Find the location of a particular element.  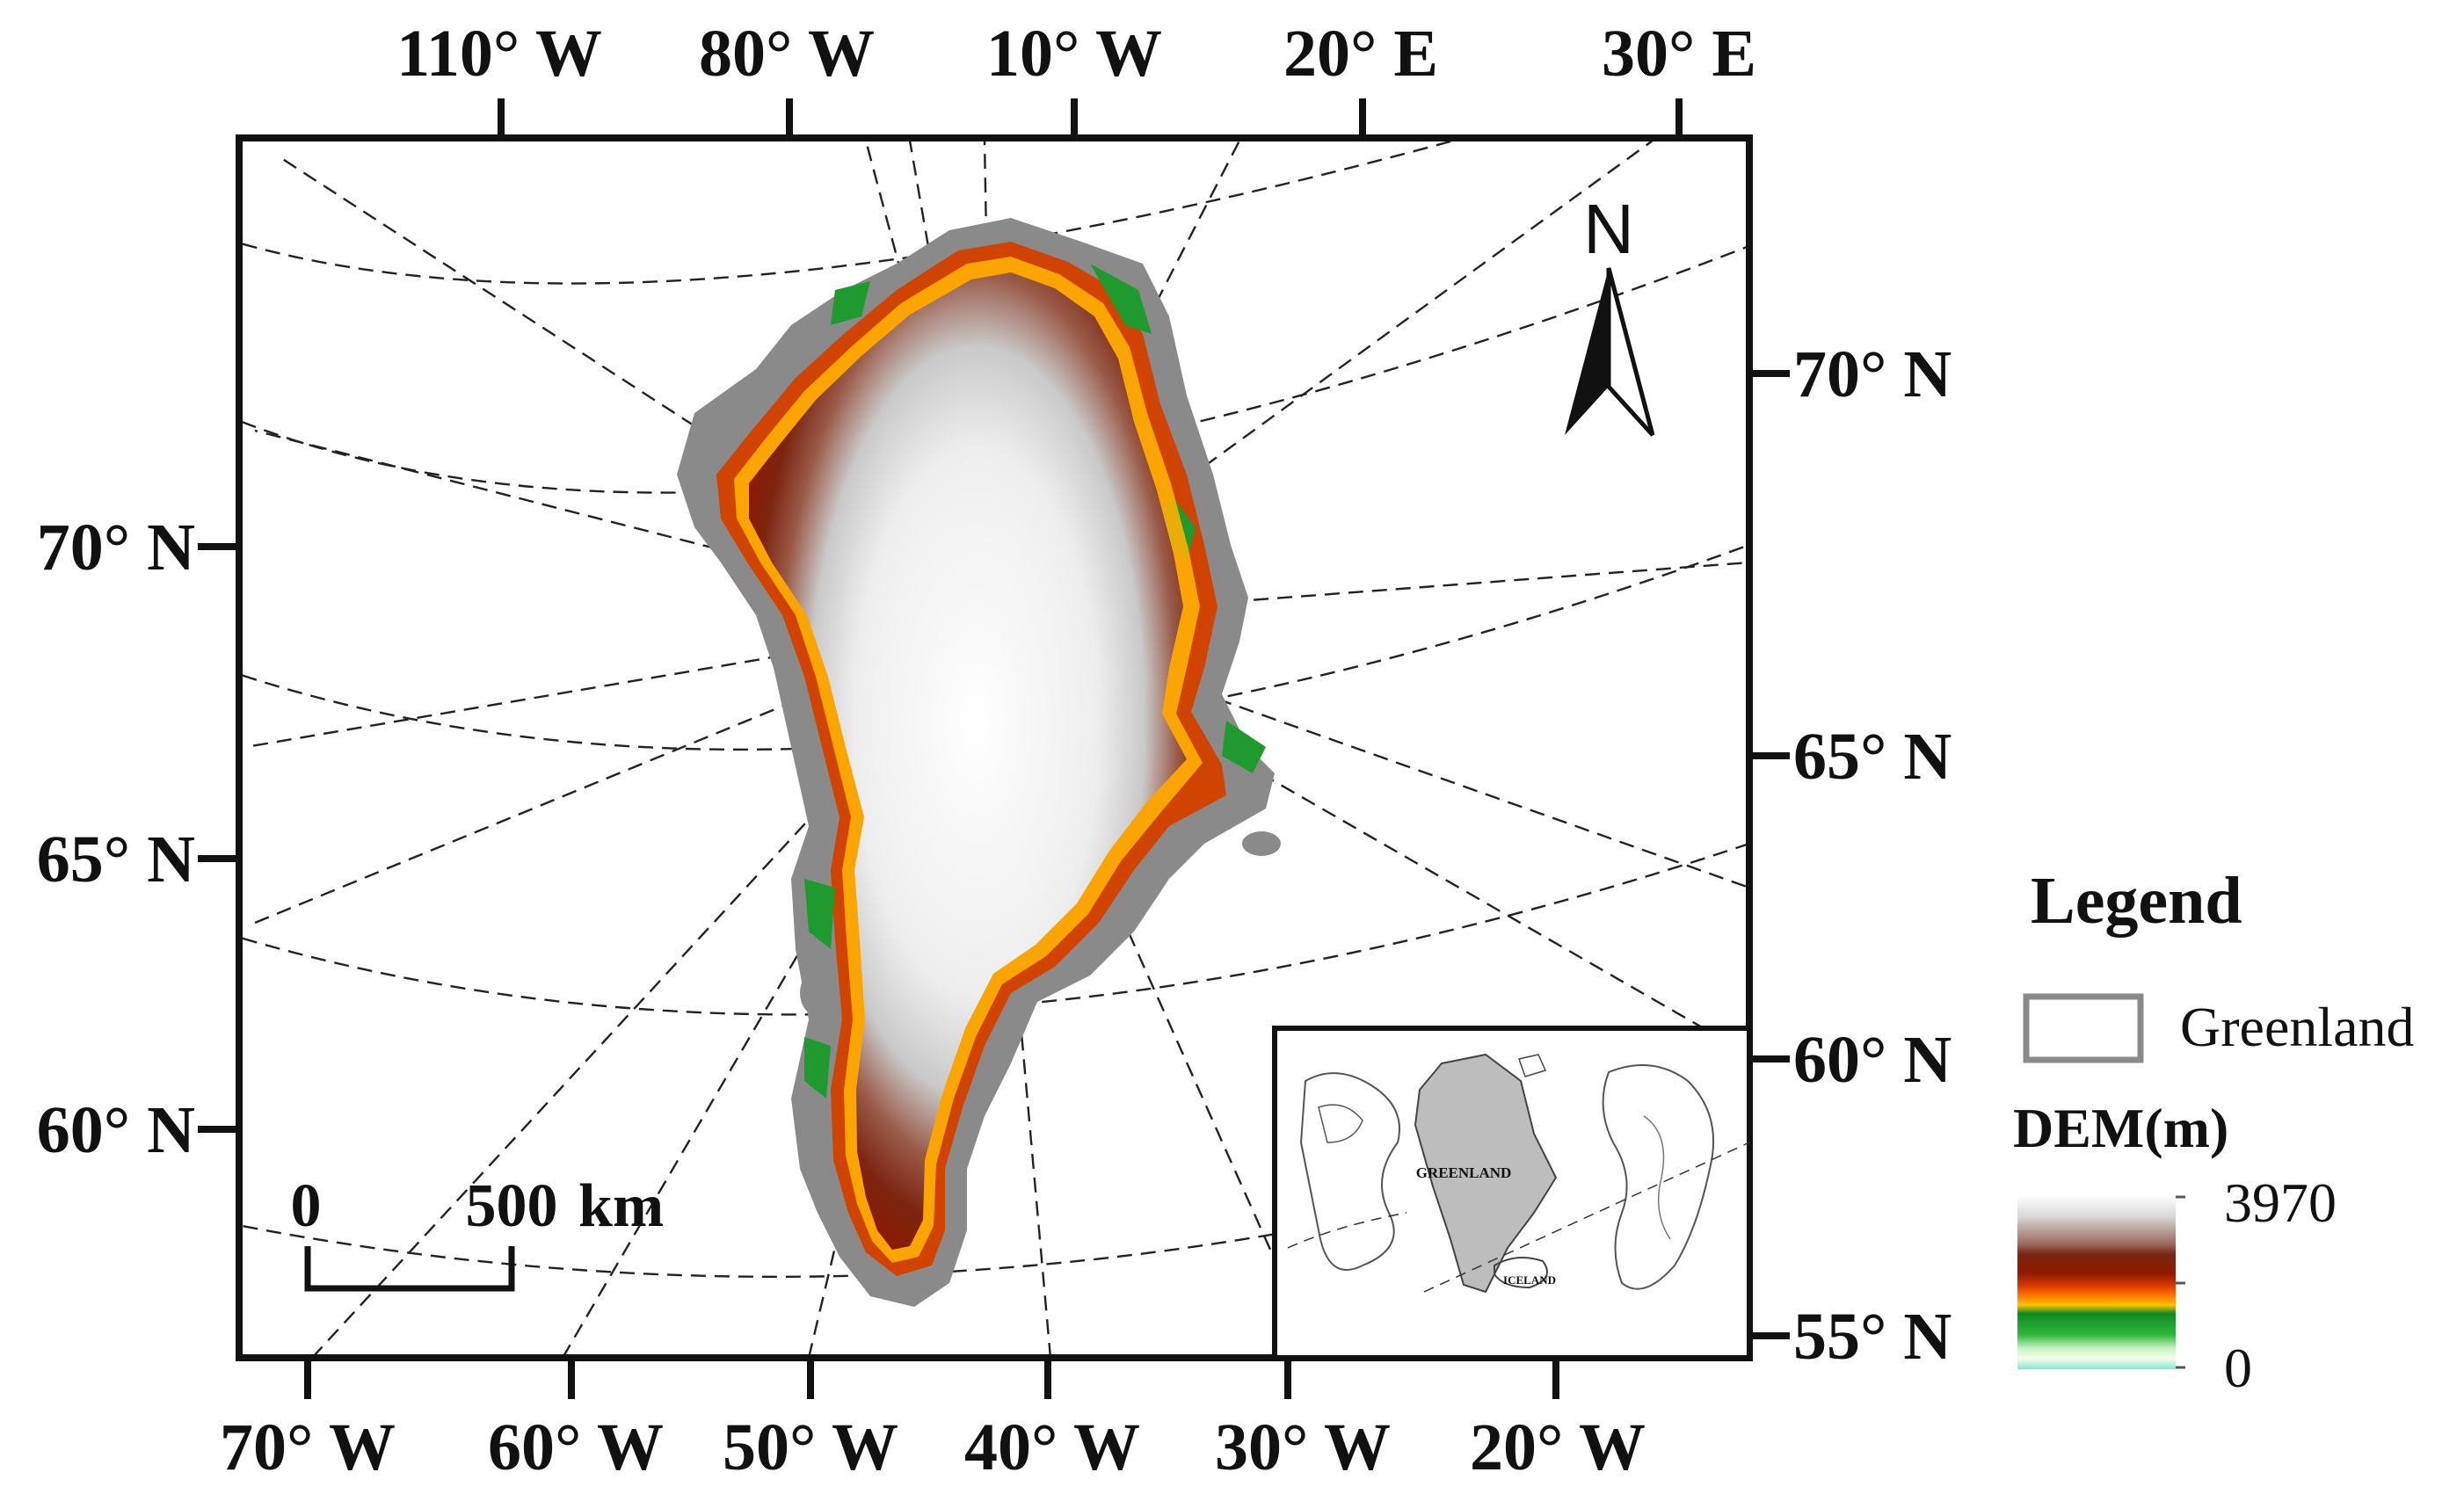

legend-dem-title: DEM(m) is located at coordinates (2120, 1128).